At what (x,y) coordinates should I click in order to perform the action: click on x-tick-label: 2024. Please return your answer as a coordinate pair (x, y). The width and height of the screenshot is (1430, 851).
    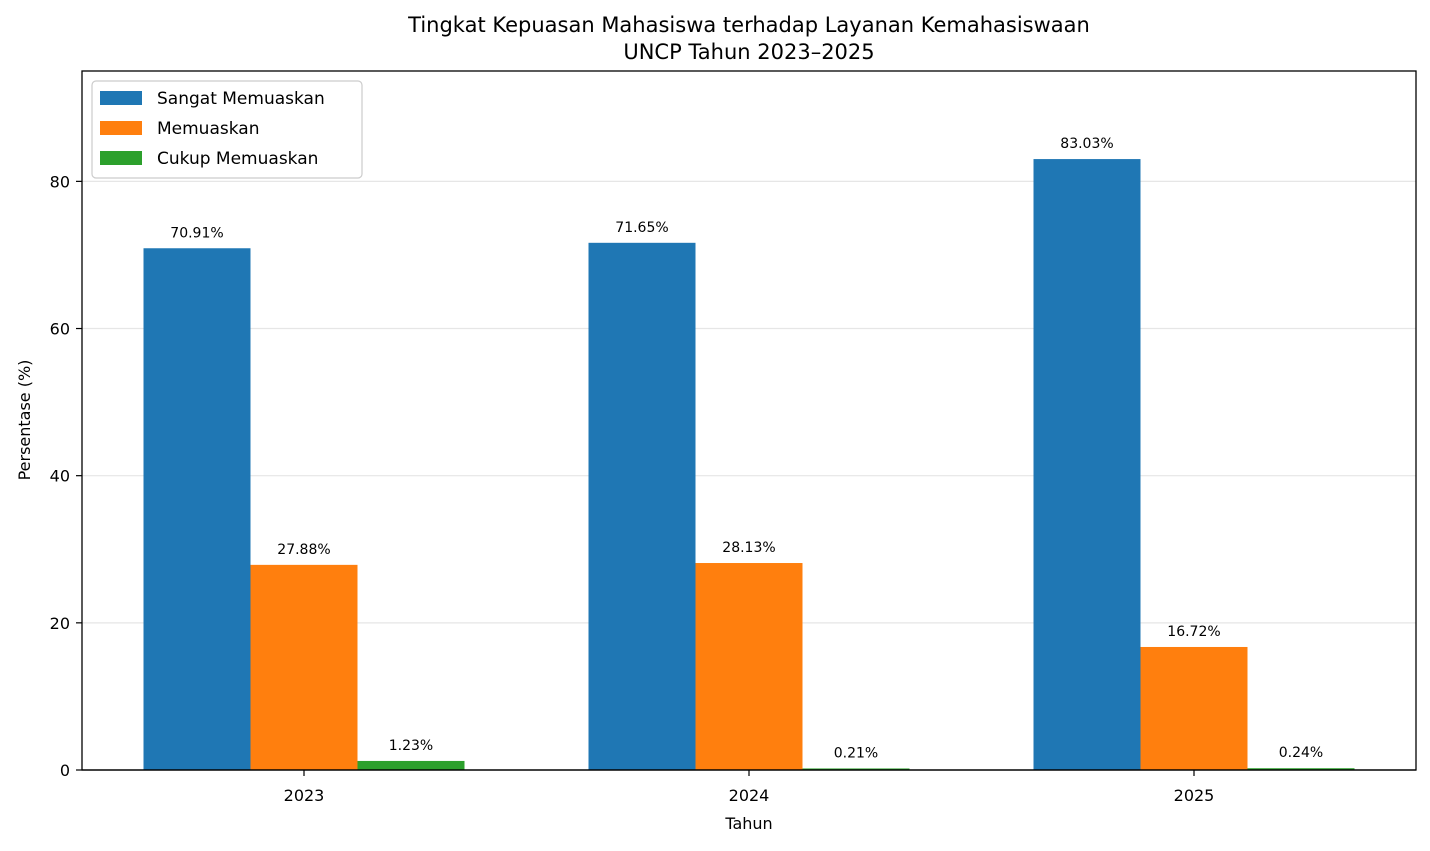
    Looking at the image, I should click on (749, 795).